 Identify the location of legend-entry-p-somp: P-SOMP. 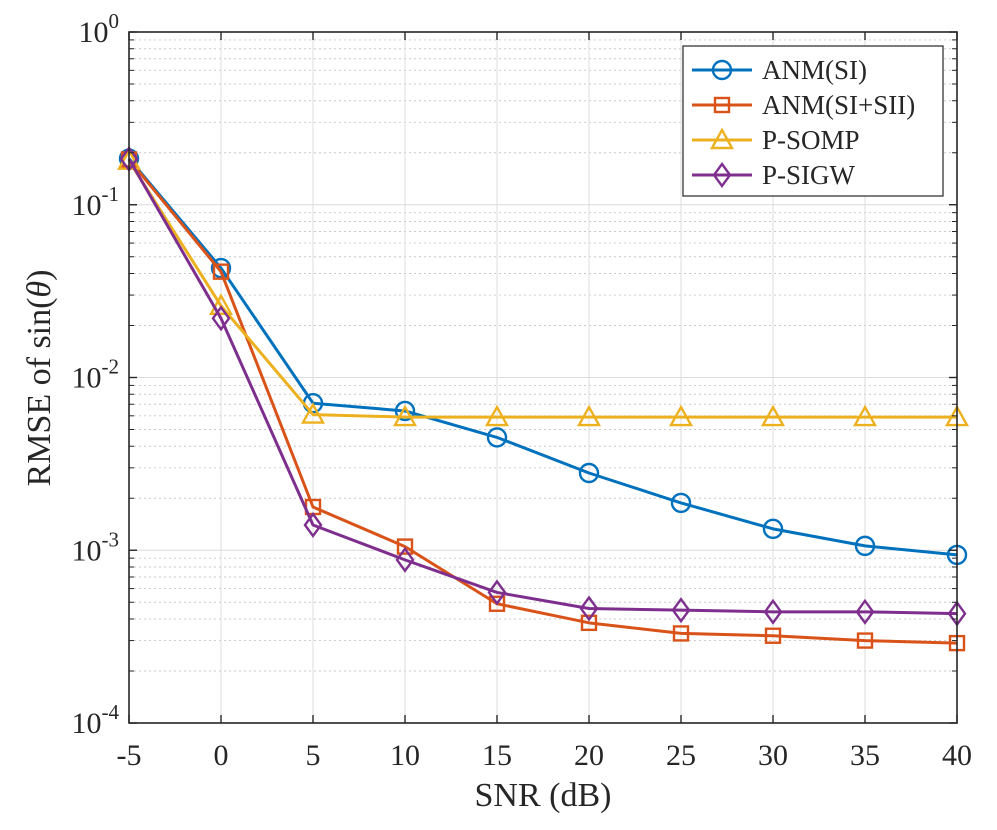
(776, 140).